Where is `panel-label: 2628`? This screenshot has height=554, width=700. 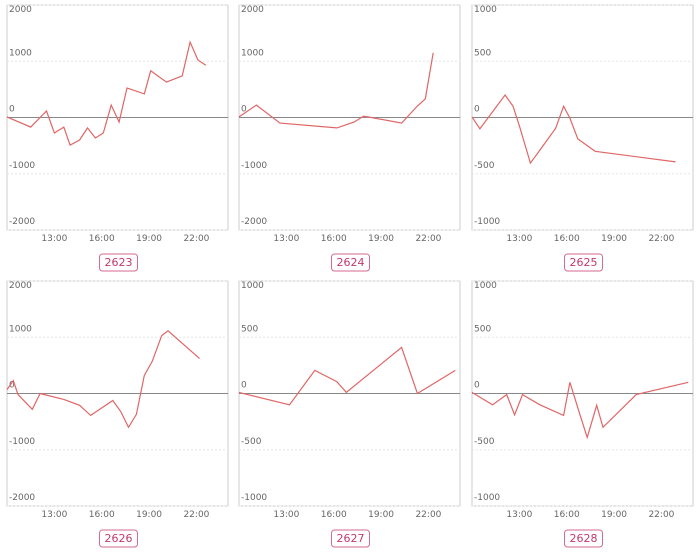 panel-label: 2628 is located at coordinates (584, 538).